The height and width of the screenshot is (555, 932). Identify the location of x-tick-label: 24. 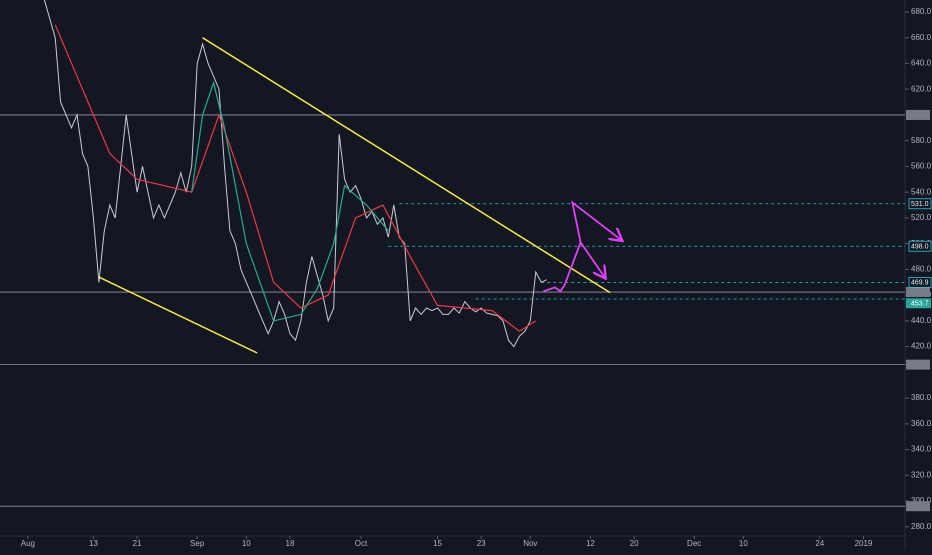
(819, 543).